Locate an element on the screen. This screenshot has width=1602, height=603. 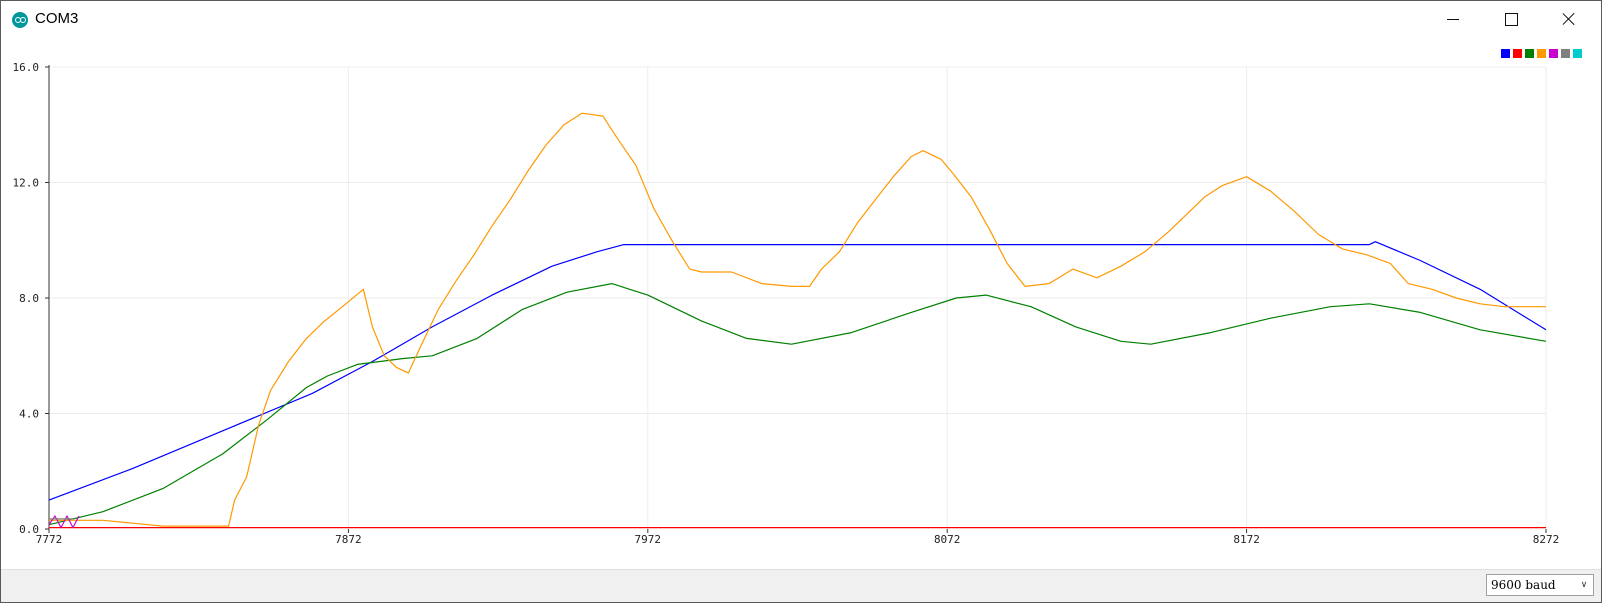
y-tick-label: 0.0 is located at coordinates (29, 529).